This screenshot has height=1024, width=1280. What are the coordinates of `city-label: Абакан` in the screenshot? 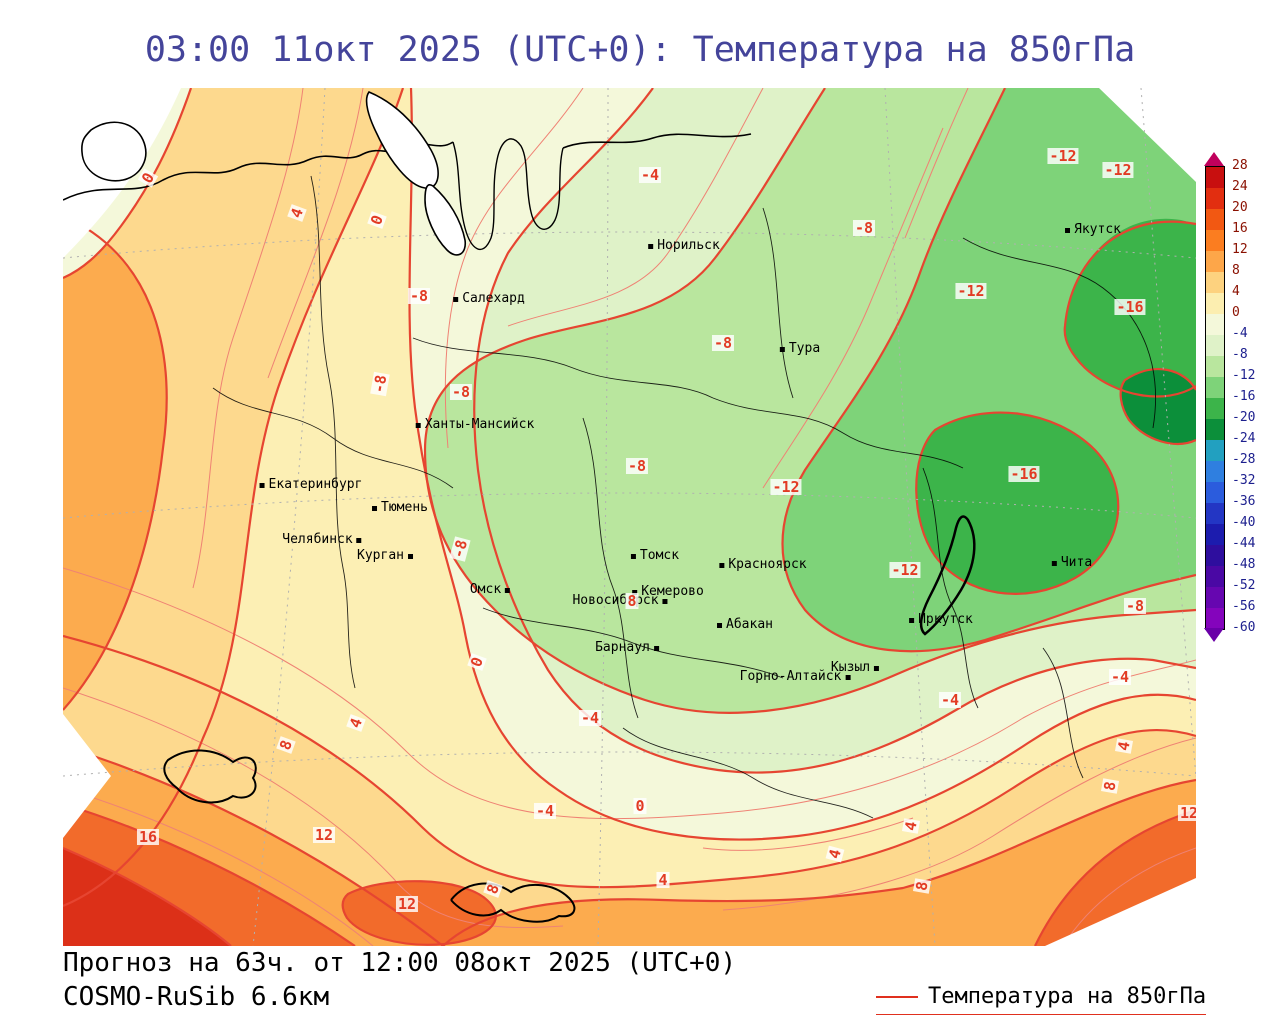 It's located at (749, 624).